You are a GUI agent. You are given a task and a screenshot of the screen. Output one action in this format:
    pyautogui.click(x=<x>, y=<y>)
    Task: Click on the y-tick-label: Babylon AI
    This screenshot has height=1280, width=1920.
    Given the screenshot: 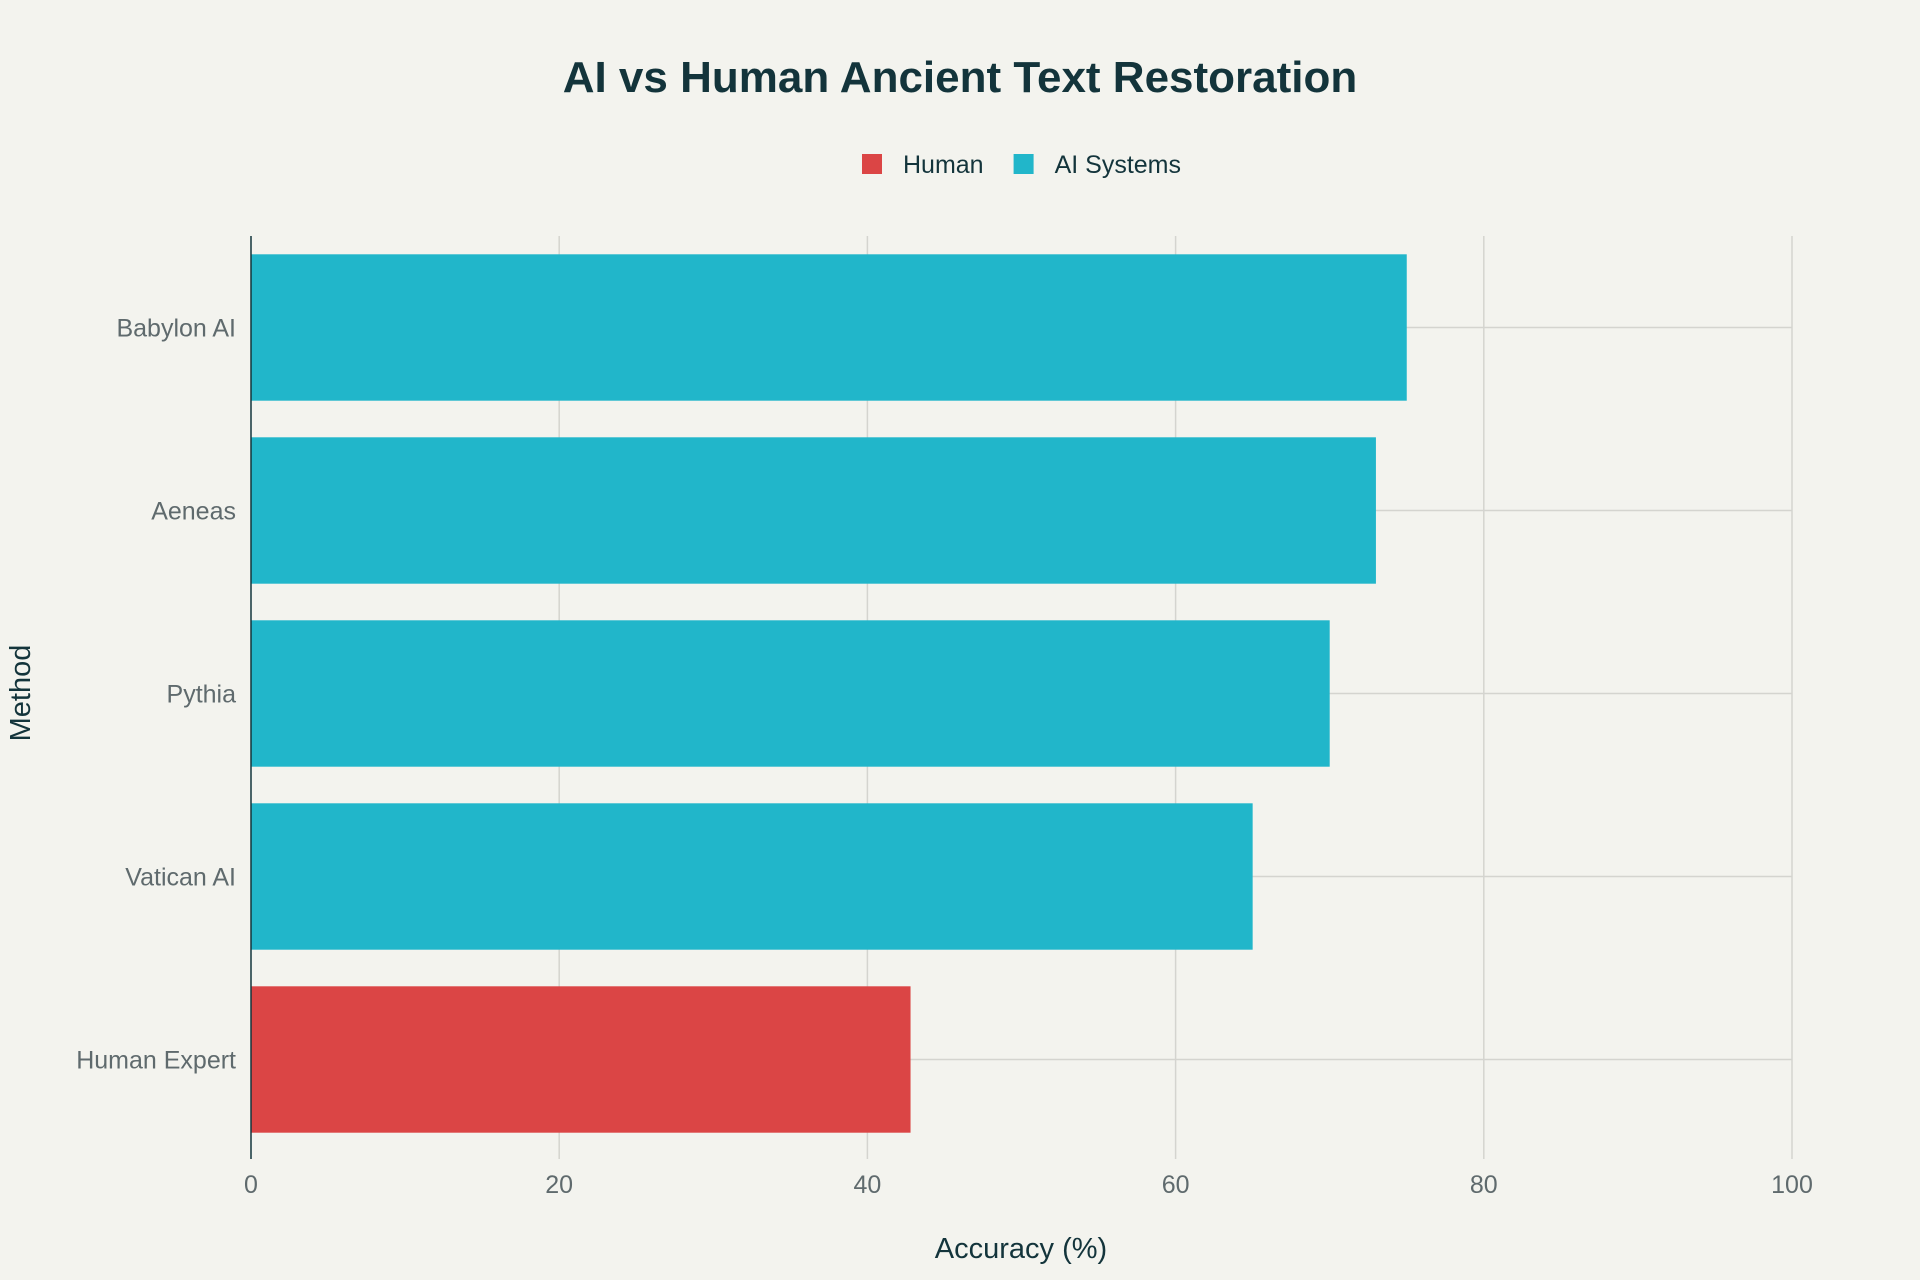 What is the action you would take?
    pyautogui.click(x=176, y=329)
    